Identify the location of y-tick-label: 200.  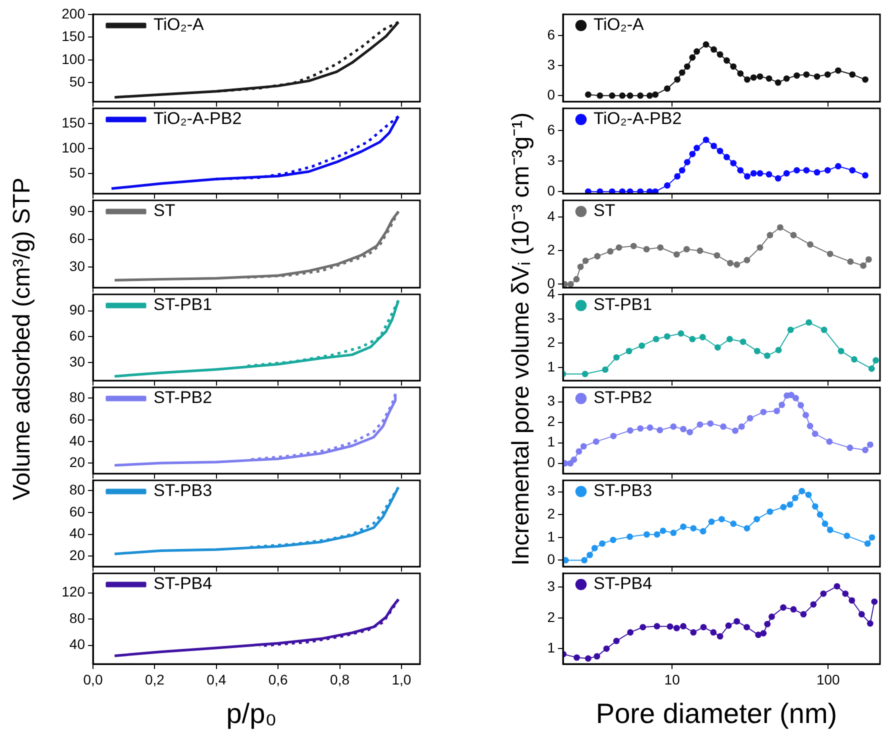
(74, 13).